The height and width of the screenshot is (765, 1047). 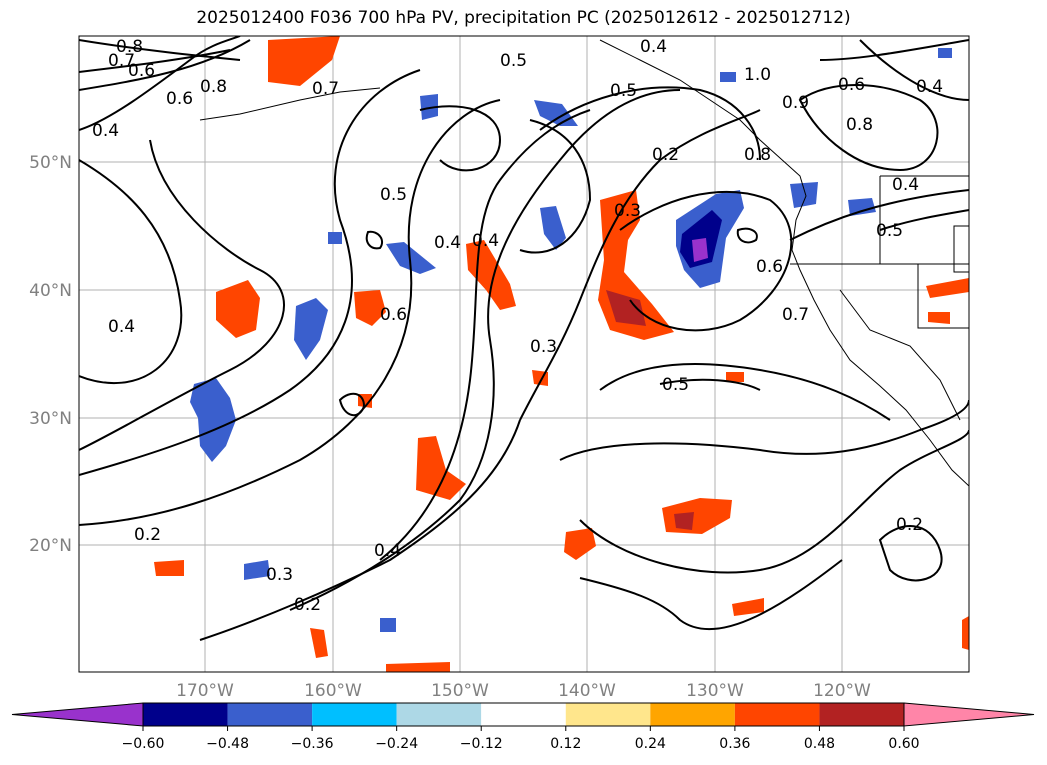 I want to click on colorbar-tick-label: −0.36, so click(x=312, y=744).